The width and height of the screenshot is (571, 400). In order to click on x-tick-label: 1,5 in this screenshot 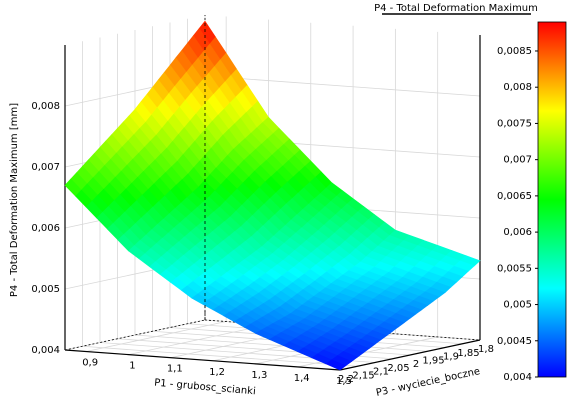, I will do `click(344, 381)`.